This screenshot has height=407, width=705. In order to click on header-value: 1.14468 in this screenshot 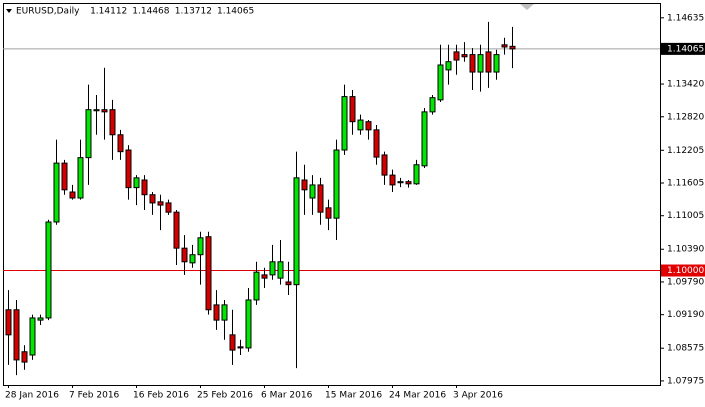, I will do `click(150, 12)`.